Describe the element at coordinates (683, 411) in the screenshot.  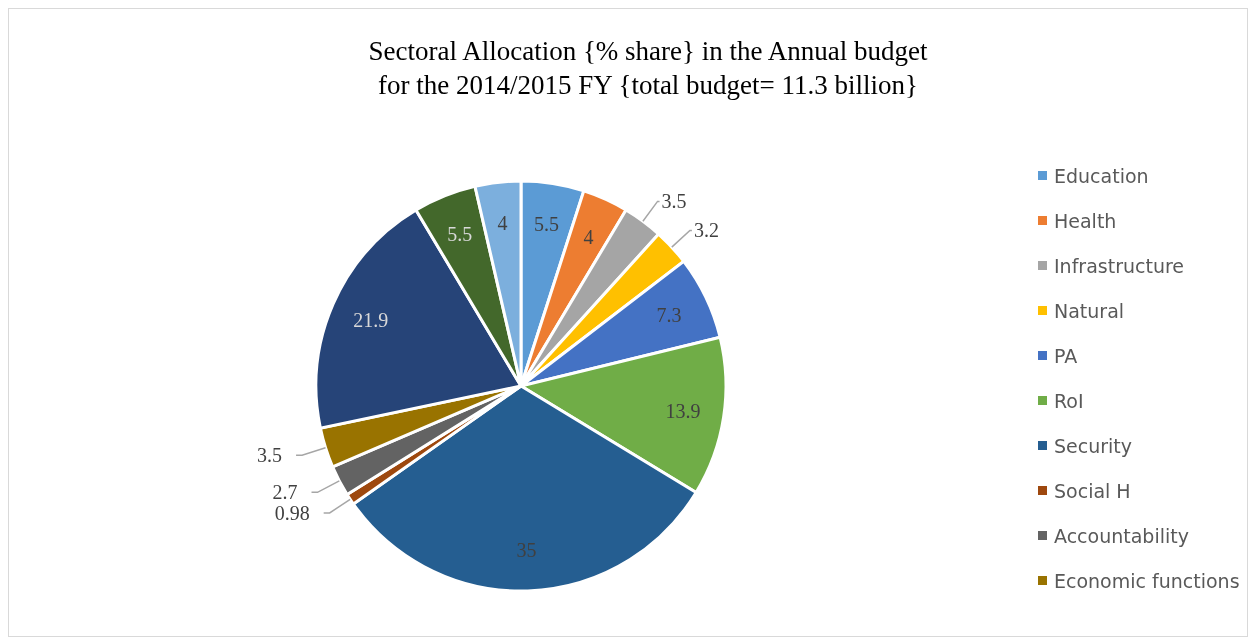
I see `data-label: 13.9` at that location.